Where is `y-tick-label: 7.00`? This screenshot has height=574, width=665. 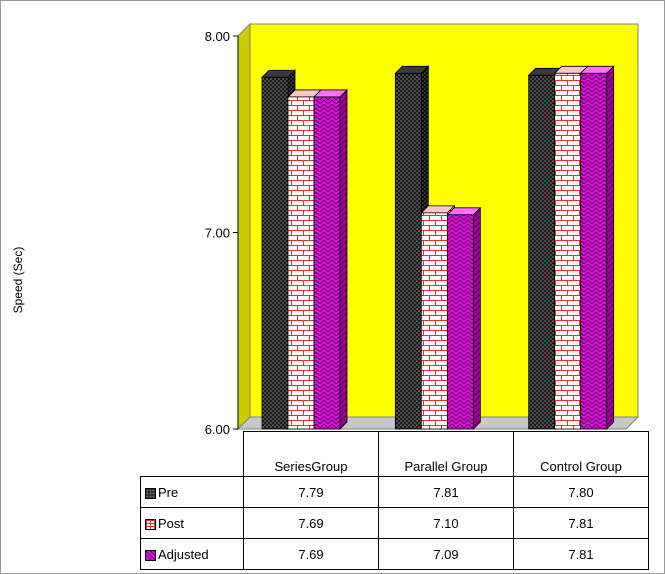
y-tick-label: 7.00 is located at coordinates (217, 233).